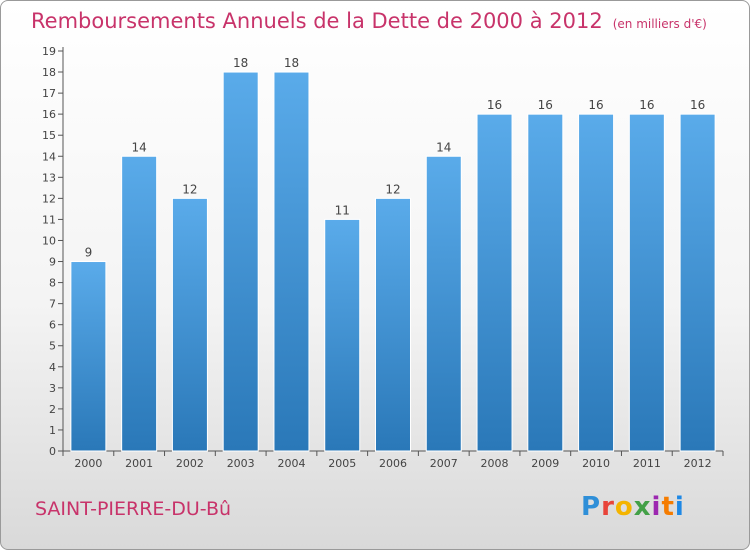  I want to click on bar-2011, so click(646, 282).